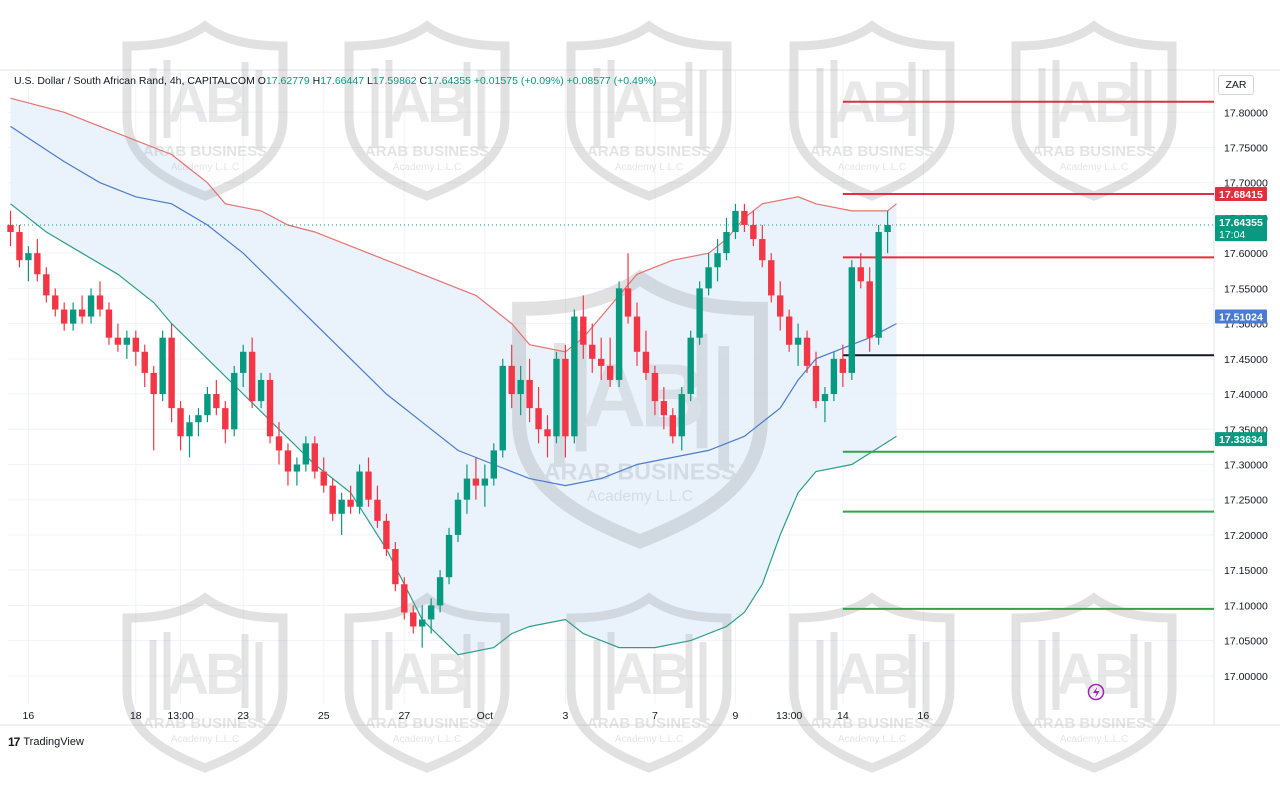  I want to click on price-tick-label: 17.20000, so click(1246, 536).